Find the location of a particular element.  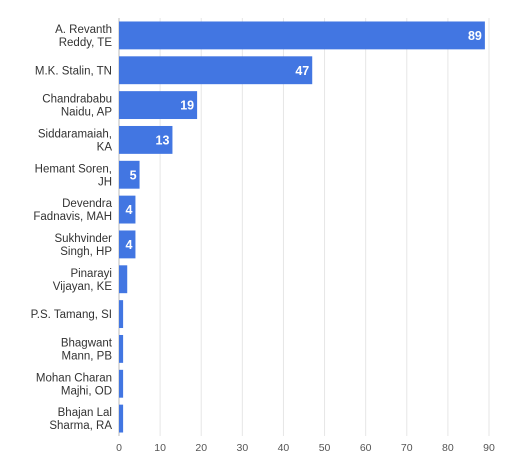

category-label-line: Fadnavis, MAH is located at coordinates (72, 217).